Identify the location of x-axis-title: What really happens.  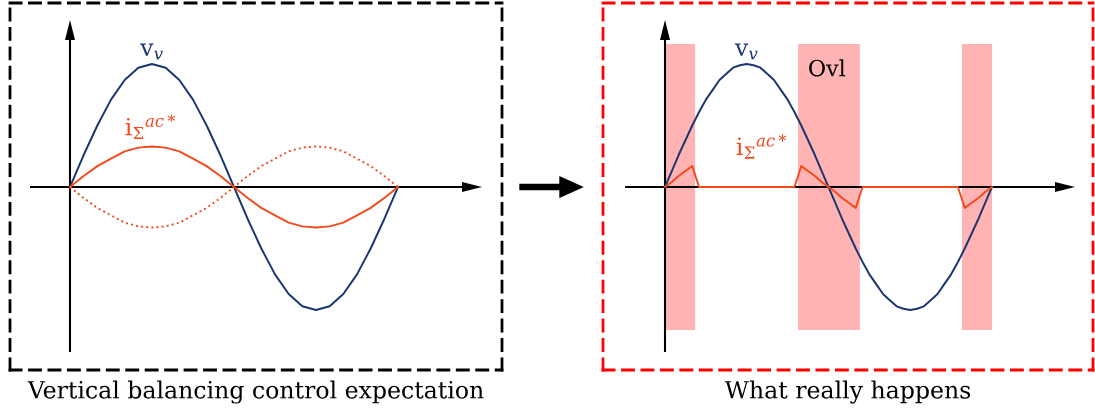
(847, 392).